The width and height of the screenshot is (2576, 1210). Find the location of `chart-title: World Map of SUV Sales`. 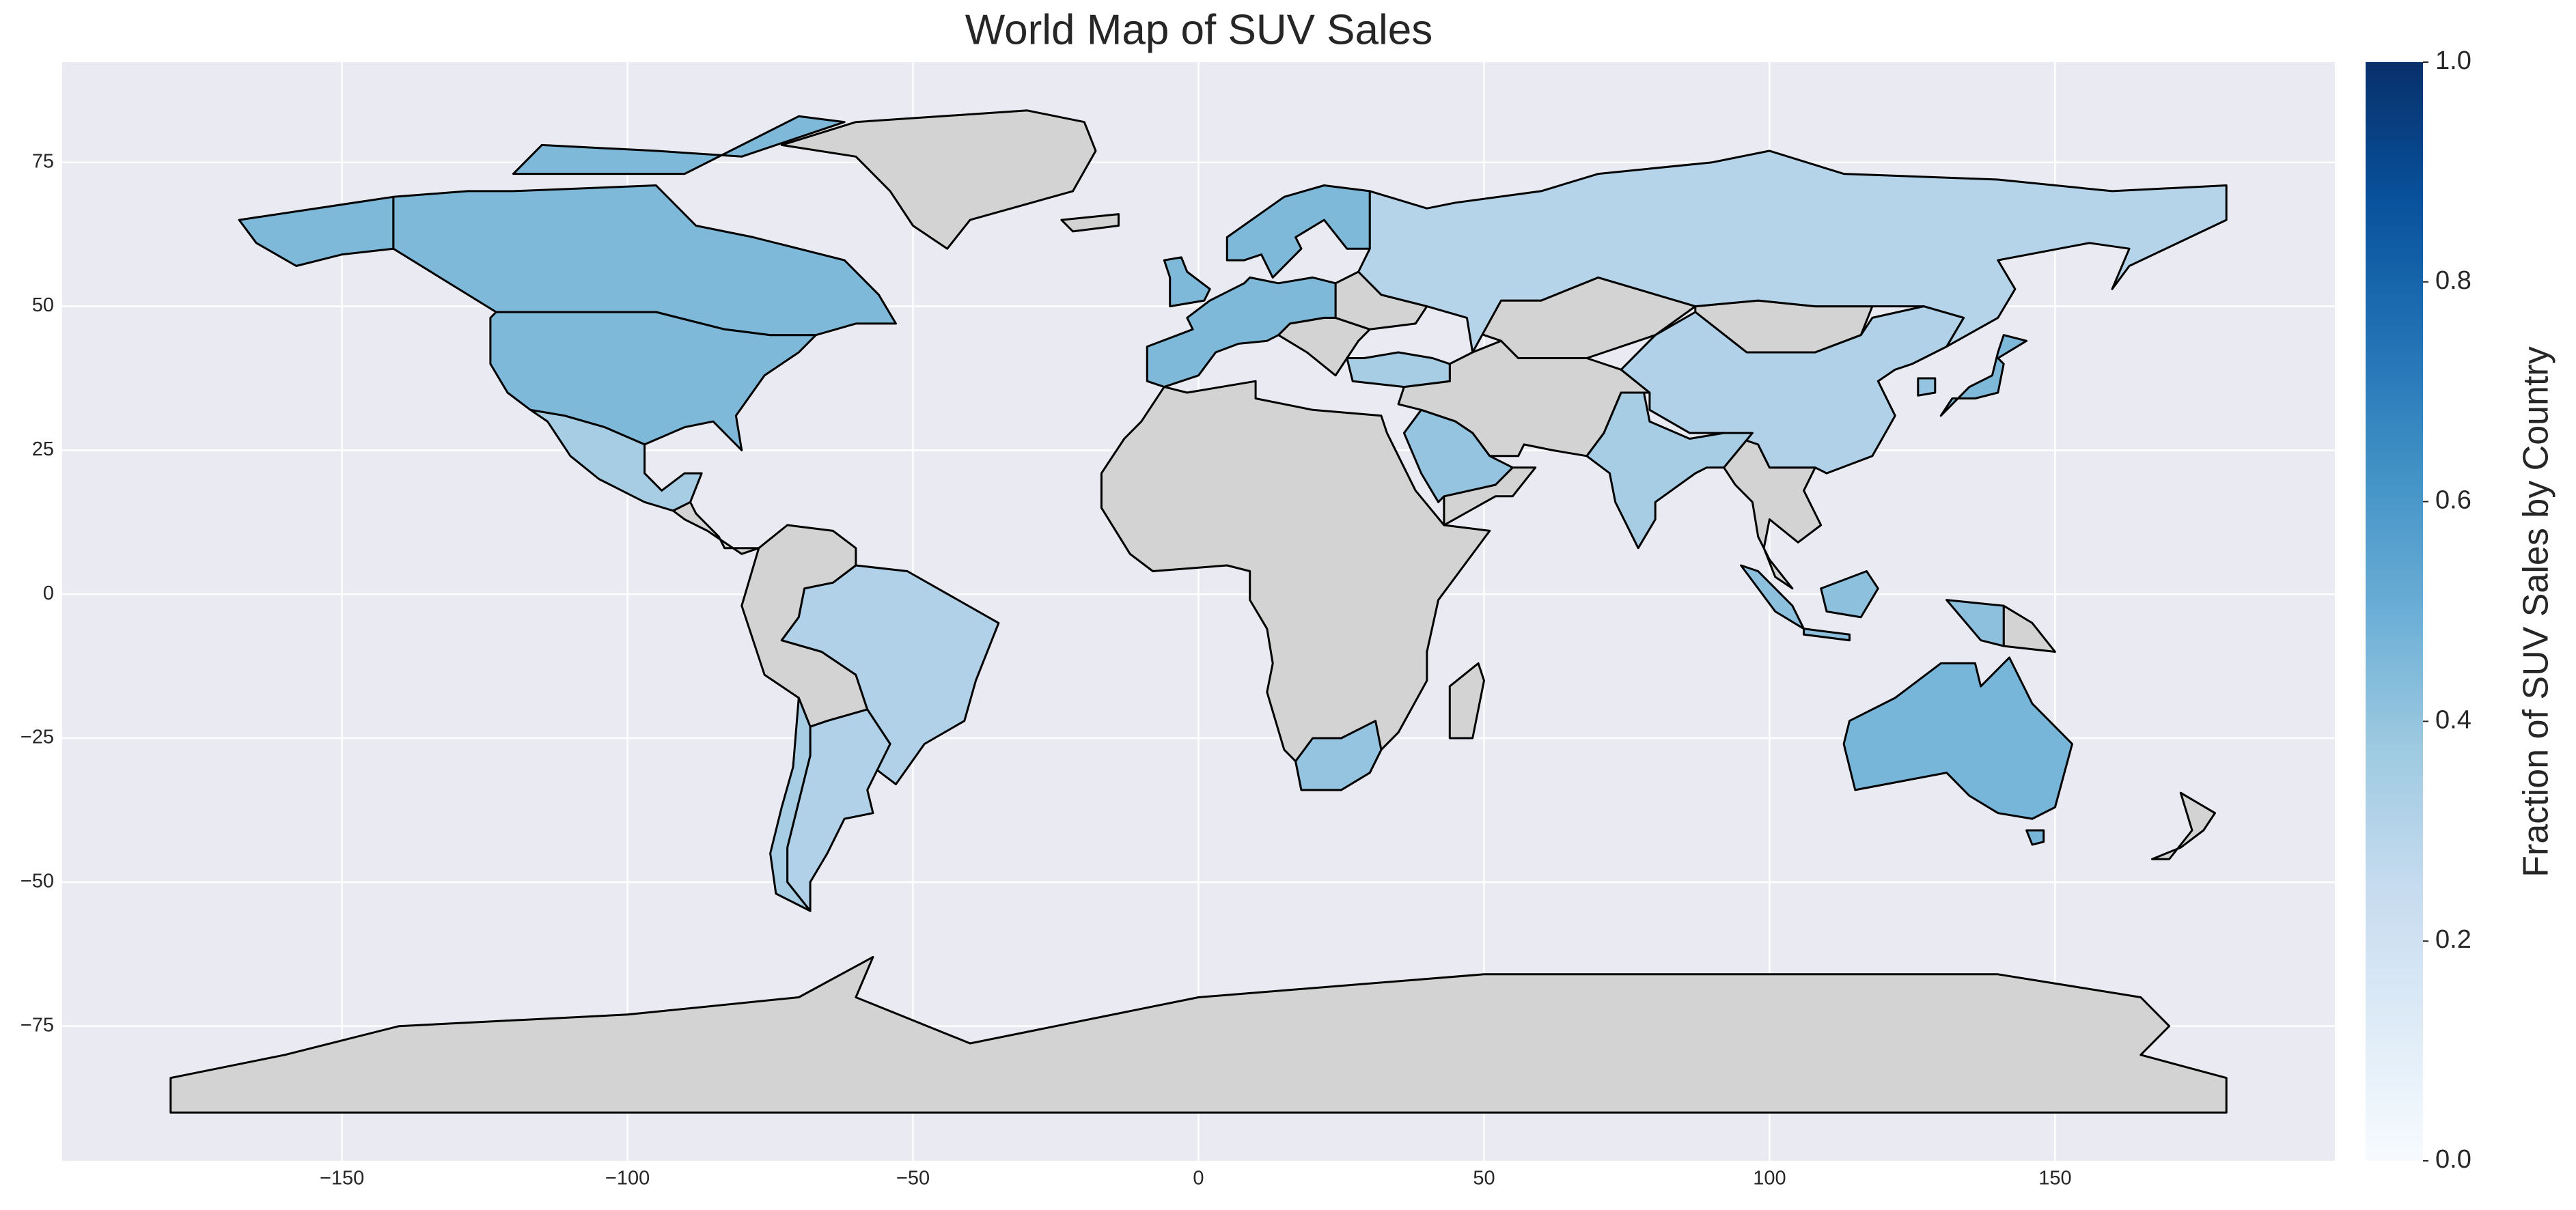

chart-title: World Map of SUV Sales is located at coordinates (1199, 29).